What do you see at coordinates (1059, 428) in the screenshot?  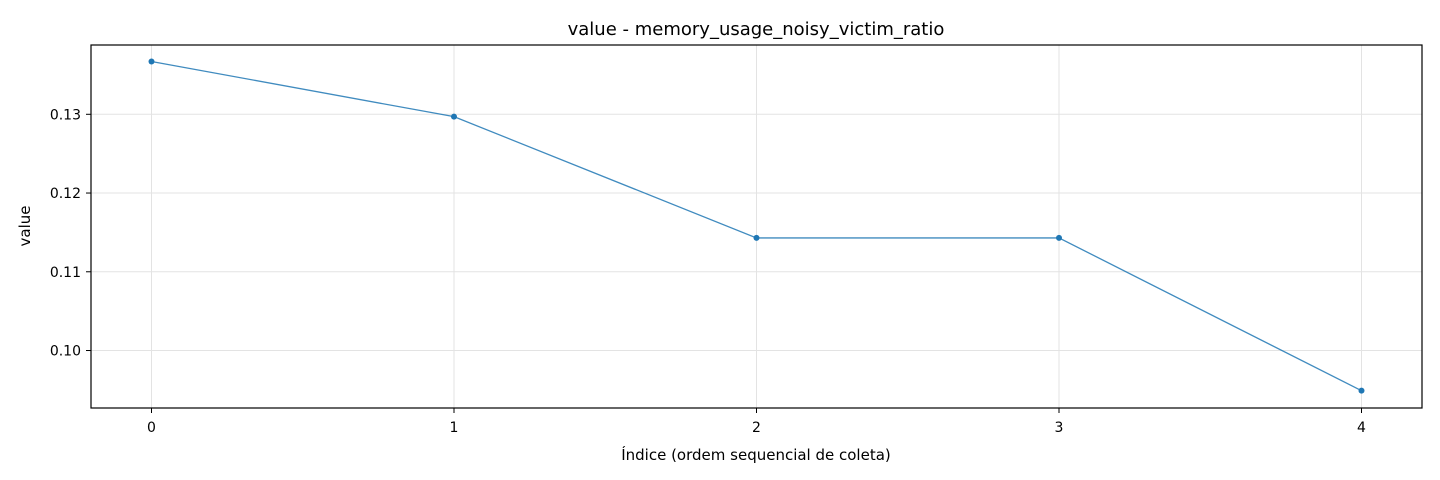 I see `x-tick-label: 3` at bounding box center [1059, 428].